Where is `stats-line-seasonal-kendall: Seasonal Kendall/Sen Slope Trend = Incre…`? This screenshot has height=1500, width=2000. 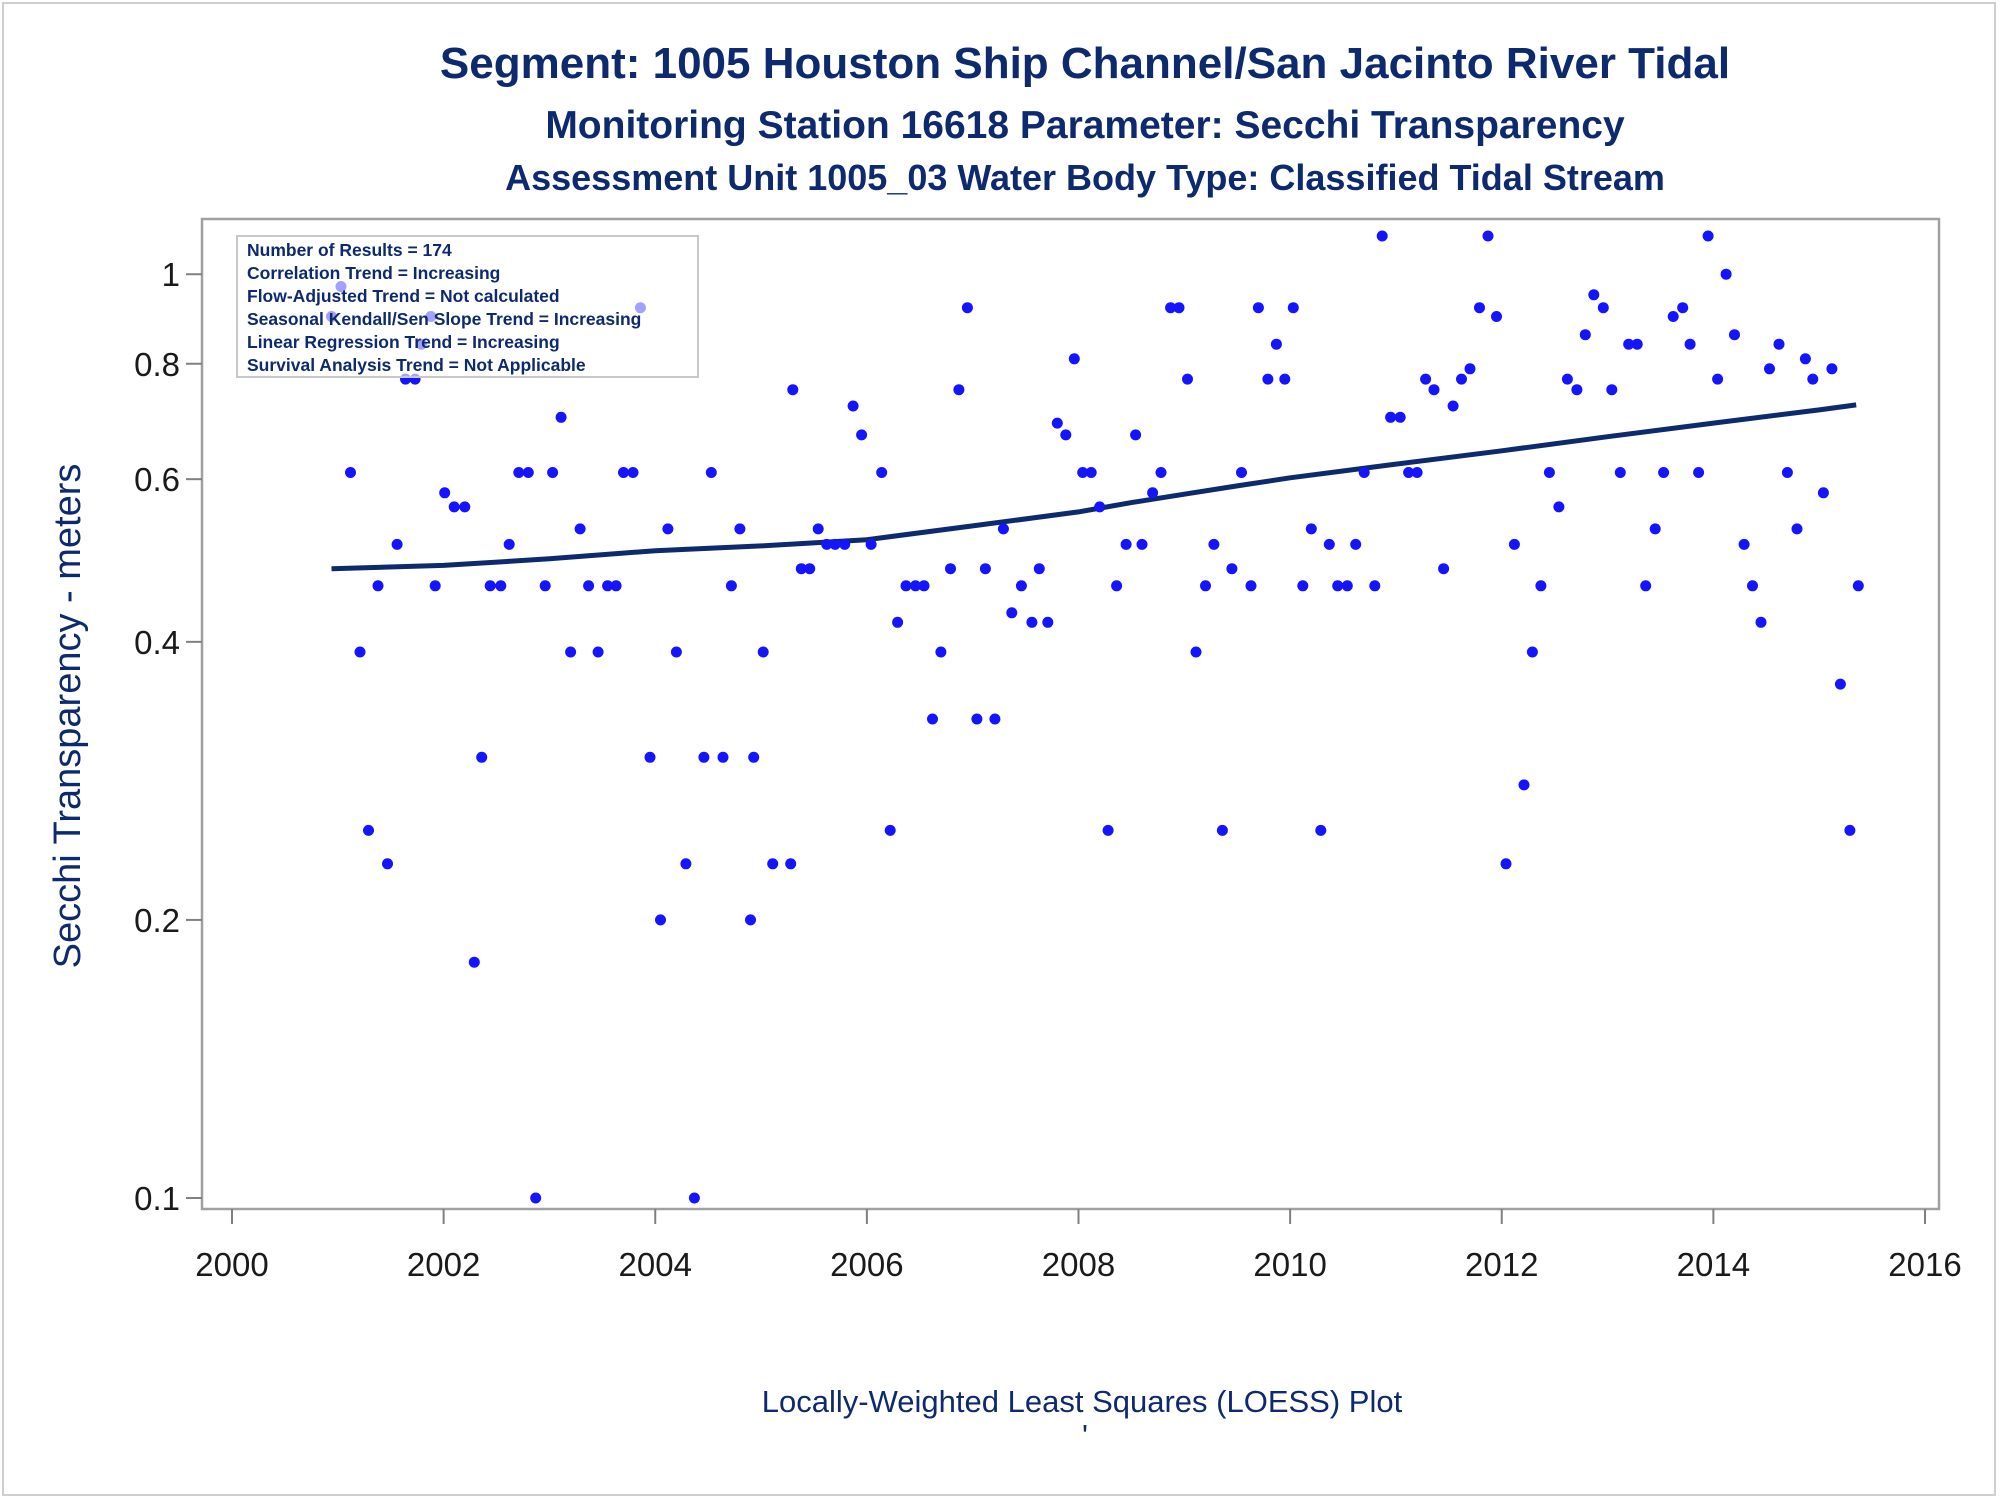 stats-line-seasonal-kendall: Seasonal Kendall/Sen Slope Trend = Incre… is located at coordinates (444, 319).